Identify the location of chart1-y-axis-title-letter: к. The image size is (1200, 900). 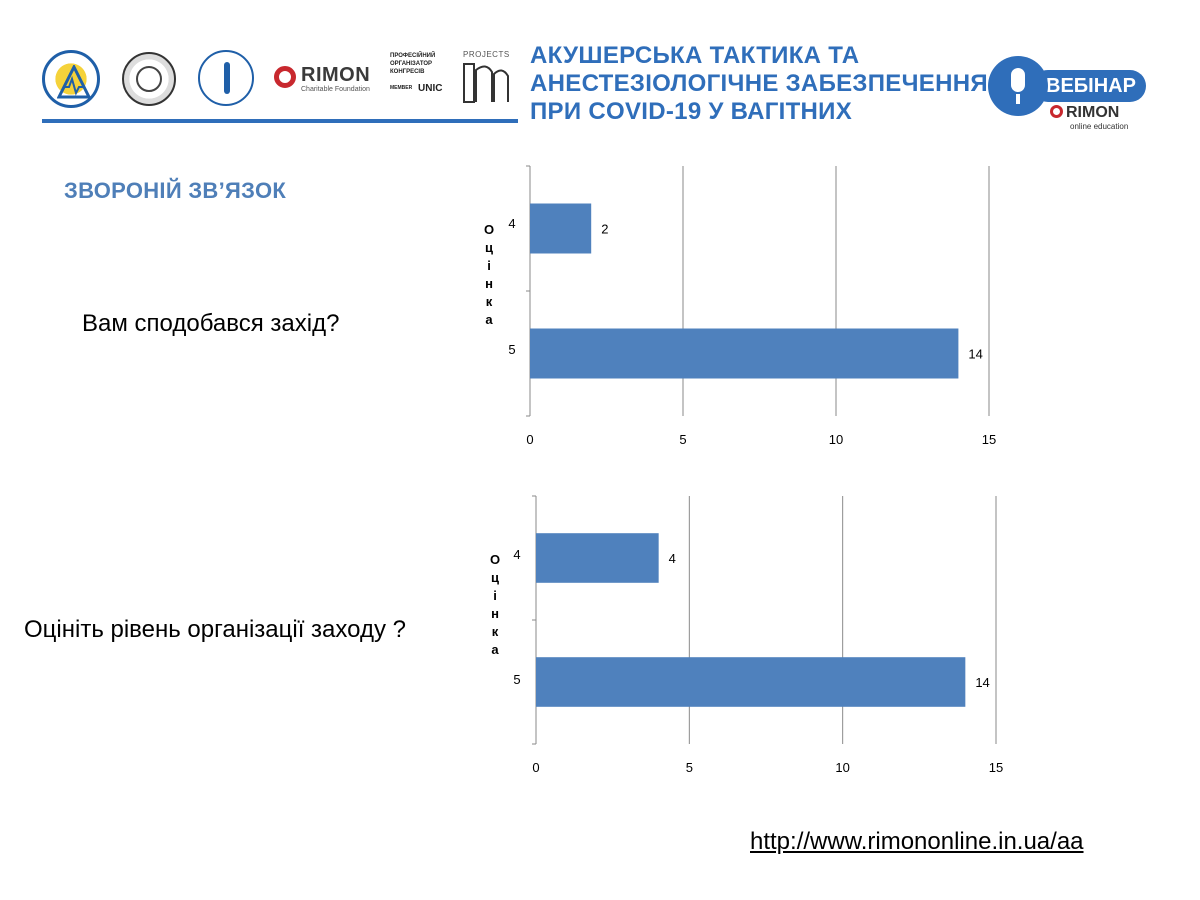
(489, 301).